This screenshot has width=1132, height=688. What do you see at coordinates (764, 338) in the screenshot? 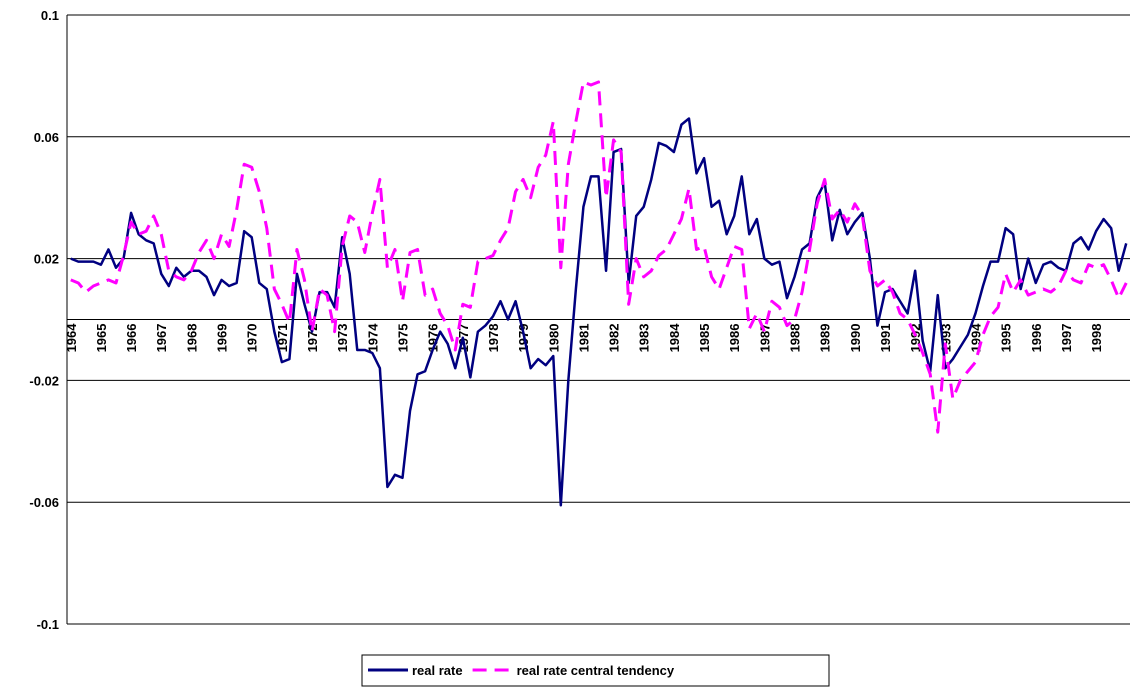
I see `x-tick-label: 1987` at bounding box center [764, 338].